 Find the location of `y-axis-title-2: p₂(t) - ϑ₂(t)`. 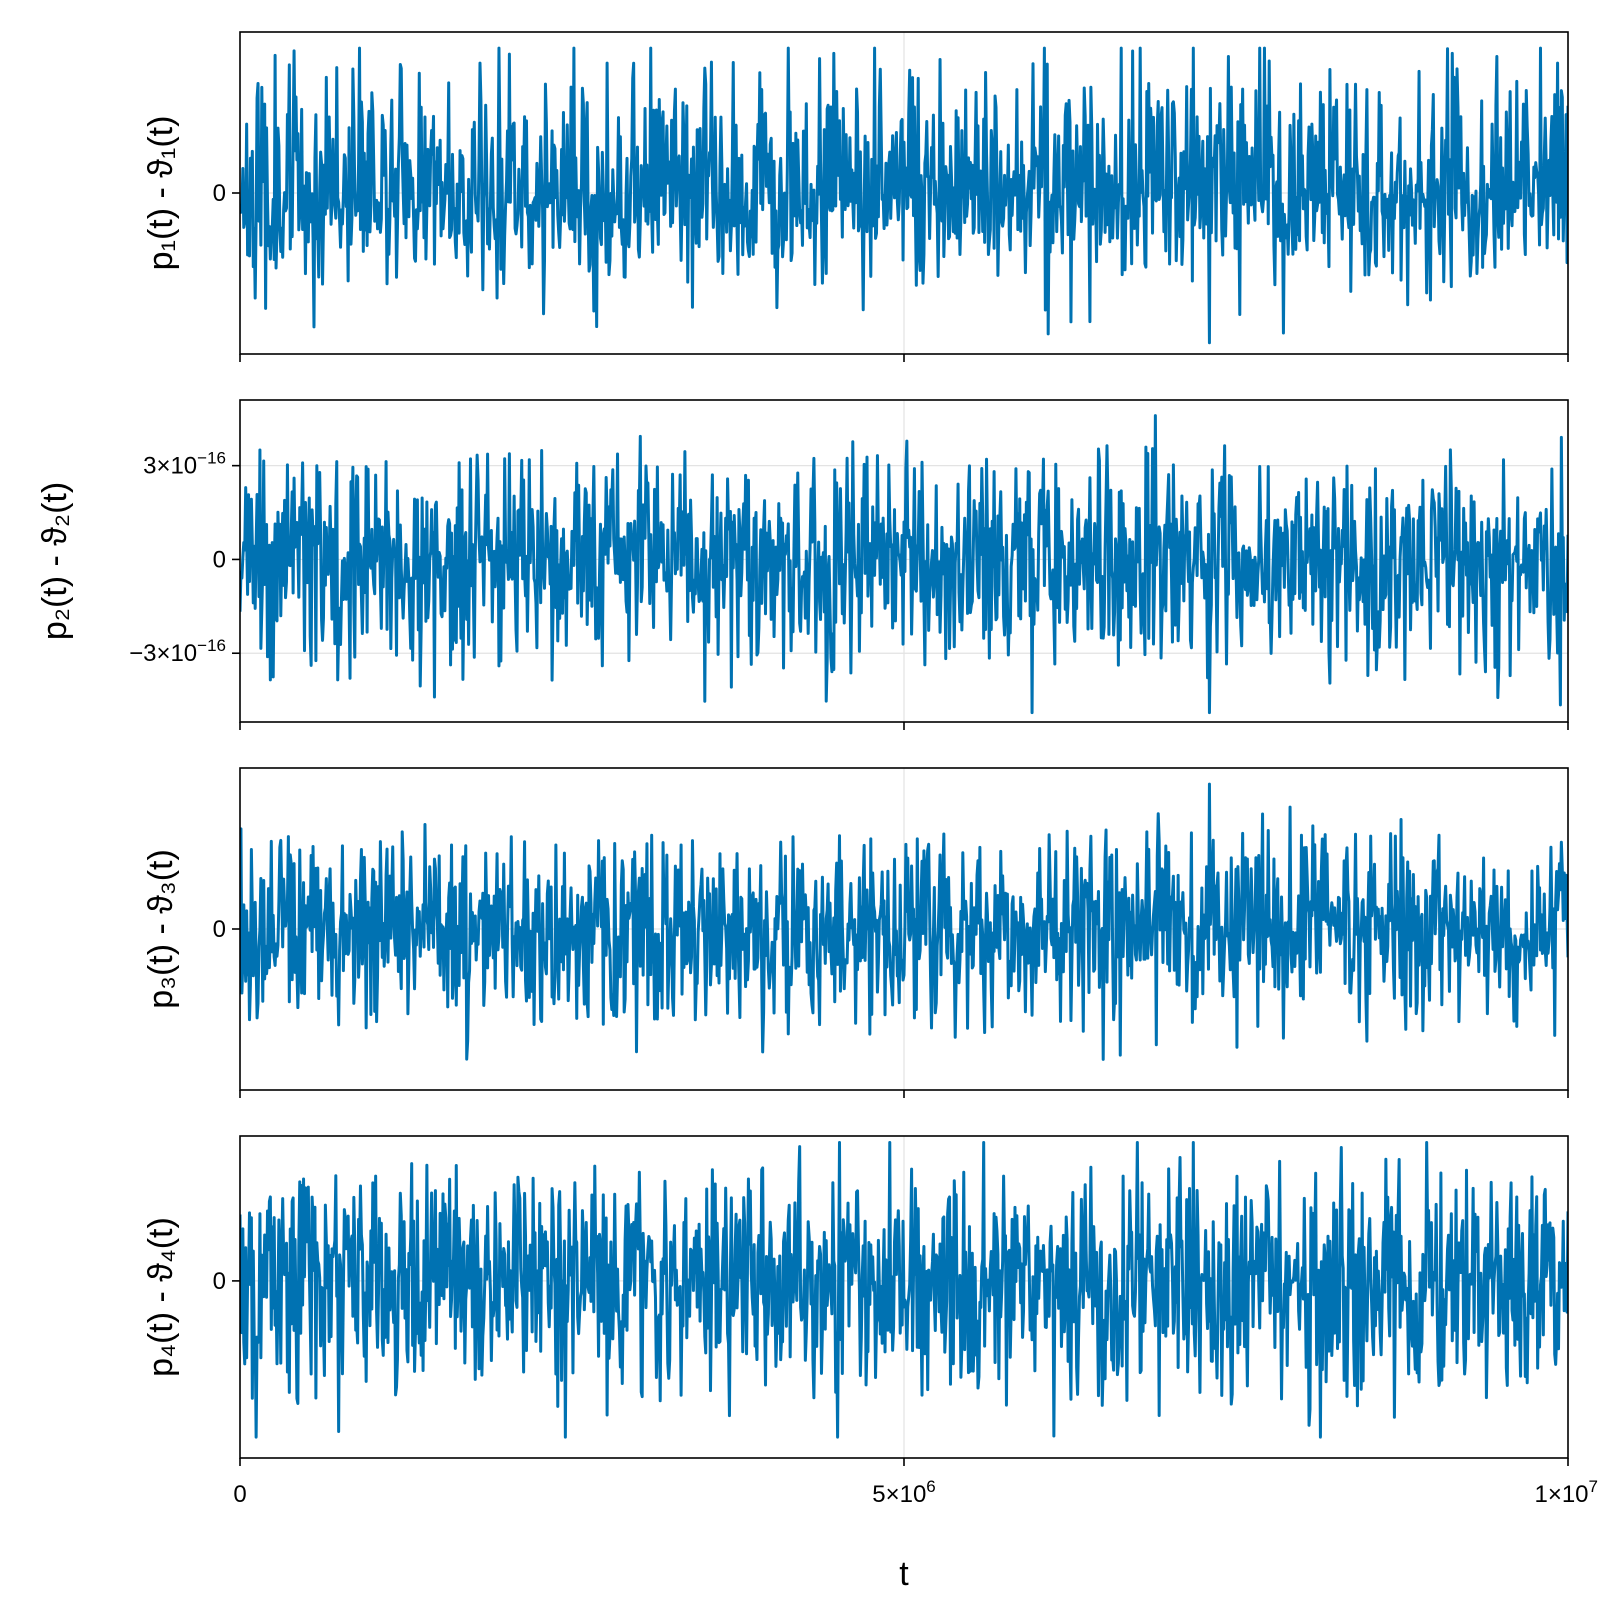

y-axis-title-2: p₂(t) - ϑ₂(t) is located at coordinates (55, 561).